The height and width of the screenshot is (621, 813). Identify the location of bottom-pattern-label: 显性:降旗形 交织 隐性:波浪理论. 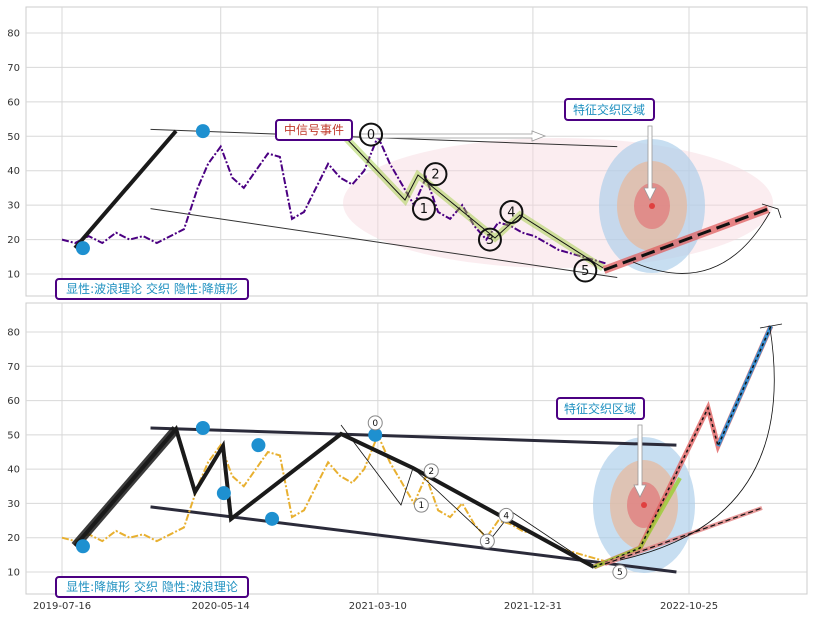
(152, 587).